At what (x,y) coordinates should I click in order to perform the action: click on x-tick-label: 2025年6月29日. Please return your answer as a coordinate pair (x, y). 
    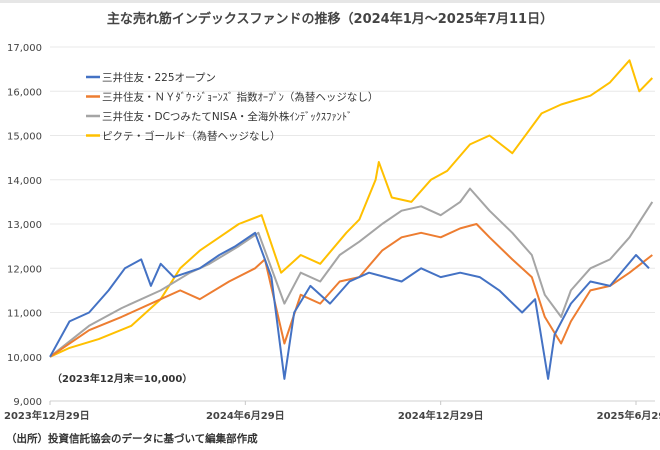
    Looking at the image, I should click on (628, 415).